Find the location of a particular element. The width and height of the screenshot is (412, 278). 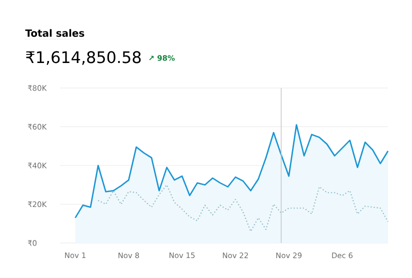

chart-subtitle: ₹1,614,850.58 is located at coordinates (83, 58).